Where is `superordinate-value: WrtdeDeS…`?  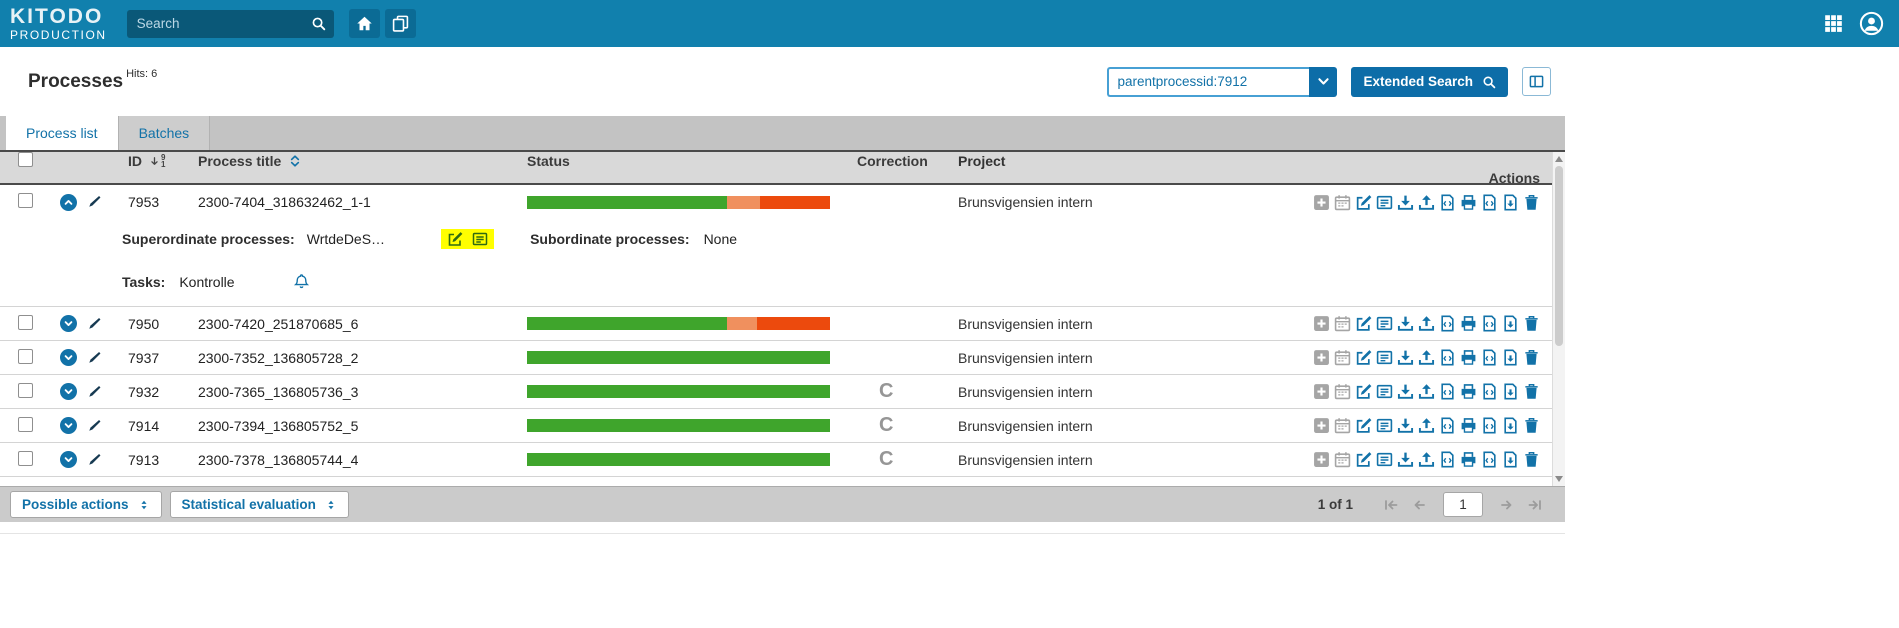
superordinate-value: WrtdeDeS… is located at coordinates (346, 239).